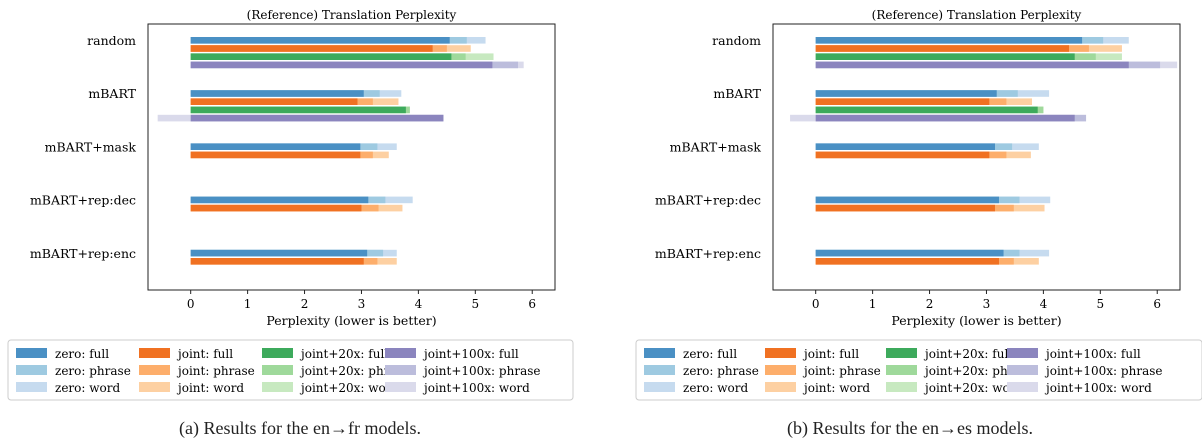  Describe the element at coordinates (973, 388) in the screenshot. I see `legend-label: joint+20x: word` at that location.